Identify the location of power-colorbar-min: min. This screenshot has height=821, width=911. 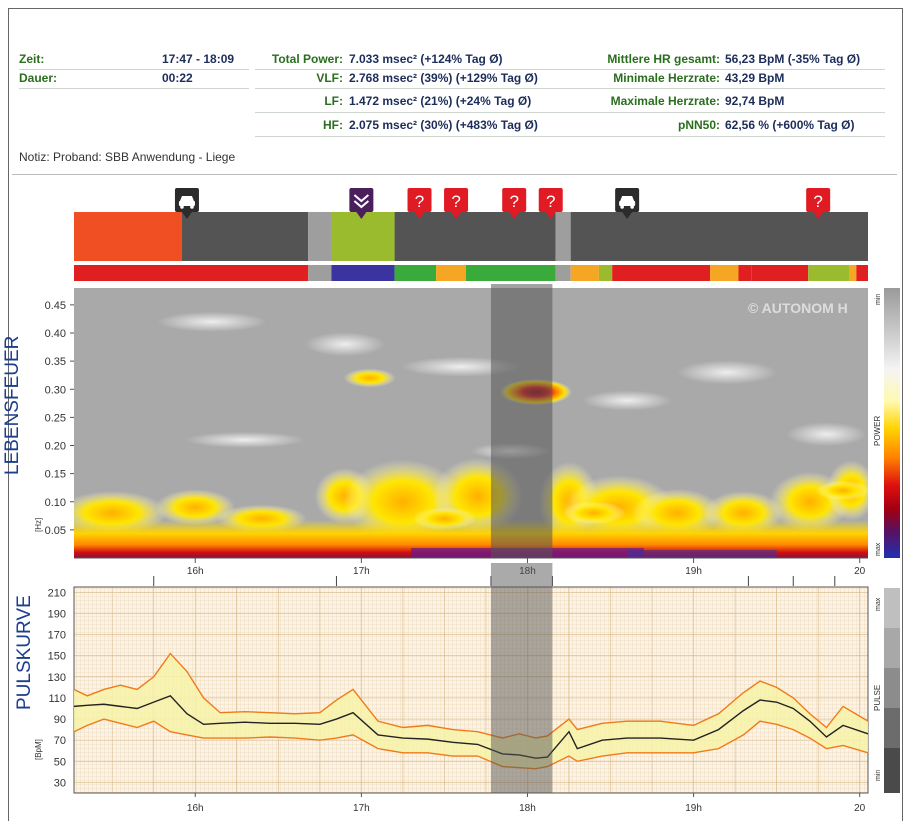
(878, 299).